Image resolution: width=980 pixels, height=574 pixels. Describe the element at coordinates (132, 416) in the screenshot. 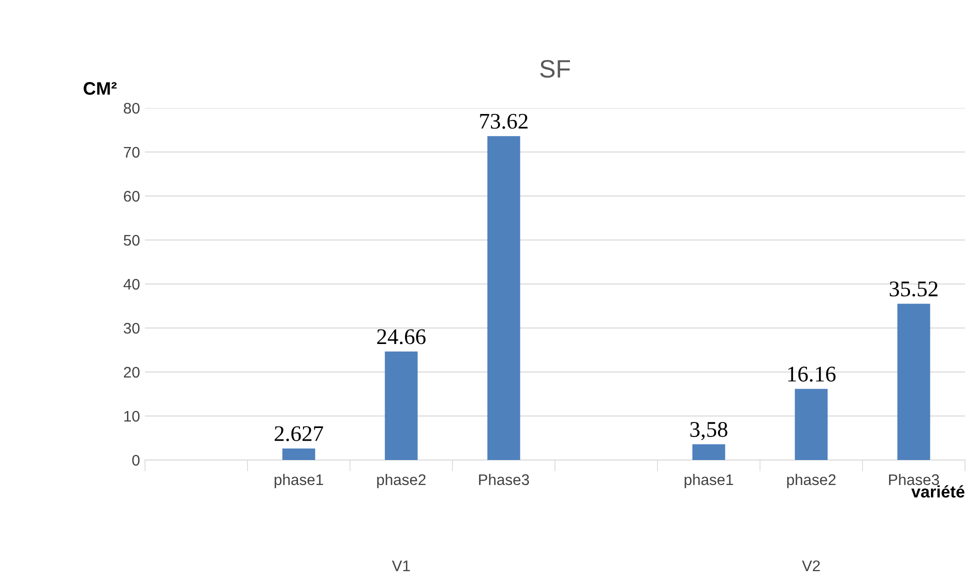

I see `y-tick-label: 10` at that location.